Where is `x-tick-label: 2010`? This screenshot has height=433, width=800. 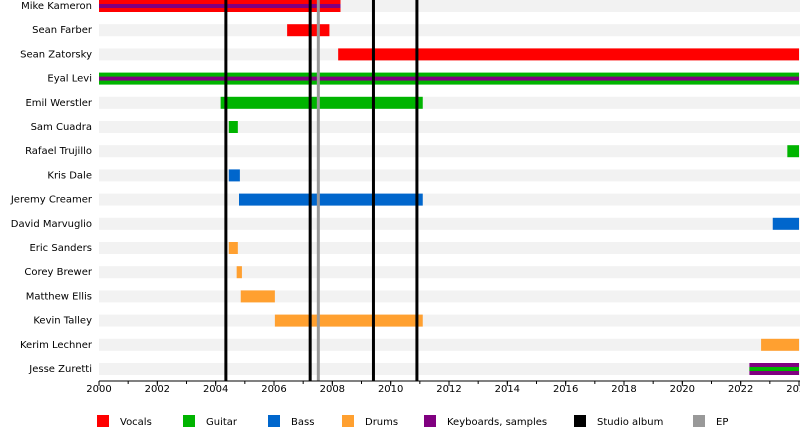
x-tick-label: 2010 is located at coordinates (390, 389).